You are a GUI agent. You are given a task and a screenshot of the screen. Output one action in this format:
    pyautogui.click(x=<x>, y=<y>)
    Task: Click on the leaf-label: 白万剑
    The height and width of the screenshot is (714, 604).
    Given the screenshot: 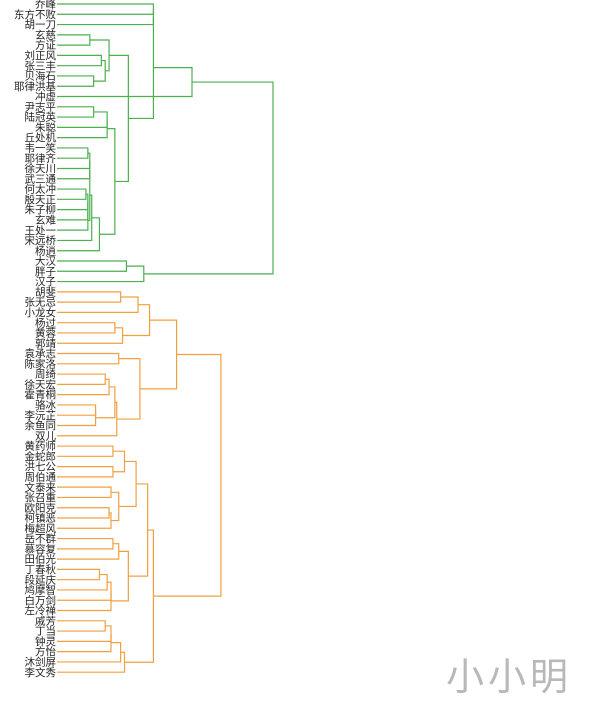 What is the action you would take?
    pyautogui.click(x=41, y=600)
    